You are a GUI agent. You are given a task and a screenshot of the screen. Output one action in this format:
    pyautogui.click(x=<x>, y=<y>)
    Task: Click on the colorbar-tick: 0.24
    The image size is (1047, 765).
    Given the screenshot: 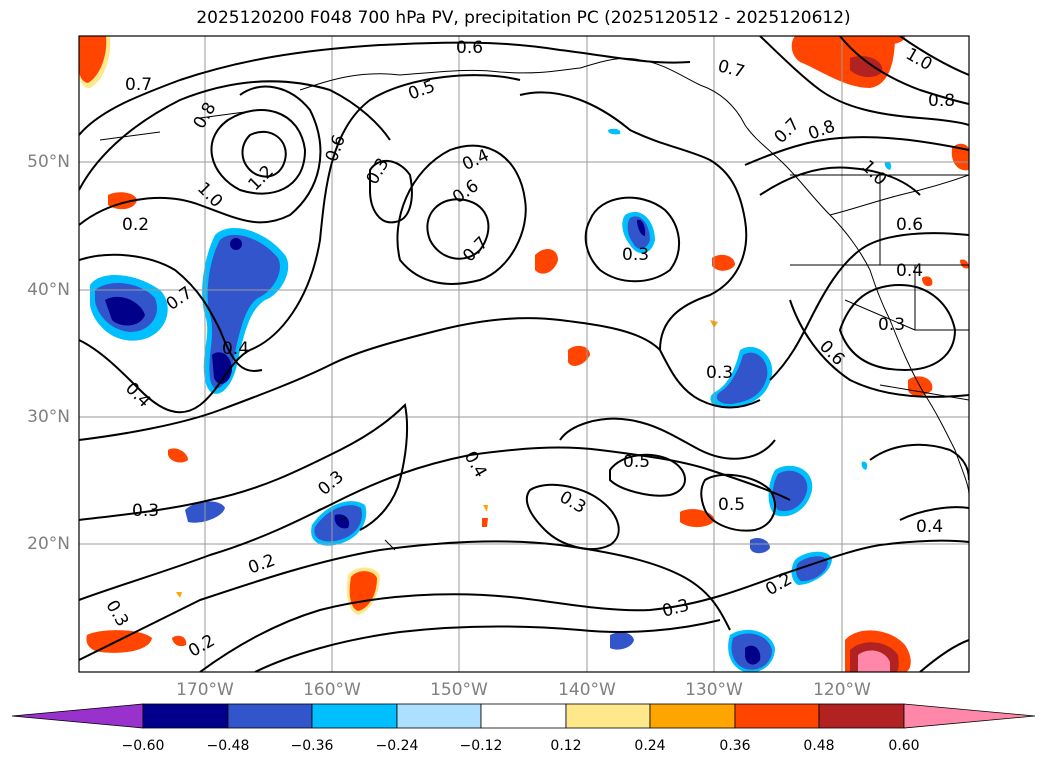 What is the action you would take?
    pyautogui.click(x=650, y=746)
    